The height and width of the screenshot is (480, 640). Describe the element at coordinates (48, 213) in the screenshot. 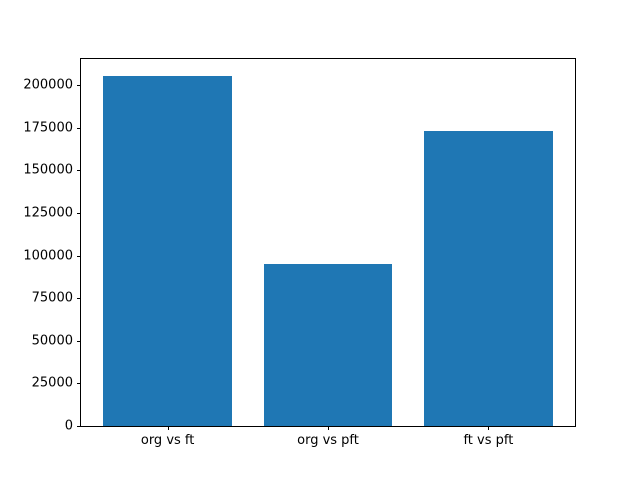

I see `y-tick-label: 125000` at that location.